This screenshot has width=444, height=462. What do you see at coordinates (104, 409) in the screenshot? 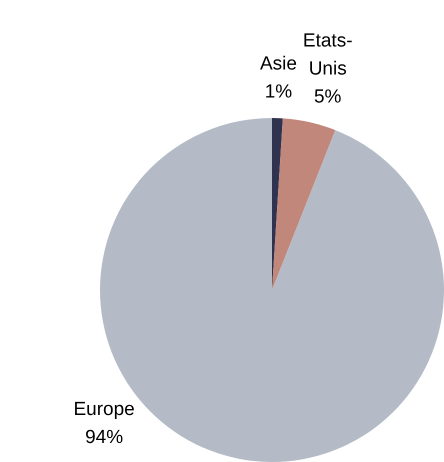
I see `slice-label: Europe` at bounding box center [104, 409].